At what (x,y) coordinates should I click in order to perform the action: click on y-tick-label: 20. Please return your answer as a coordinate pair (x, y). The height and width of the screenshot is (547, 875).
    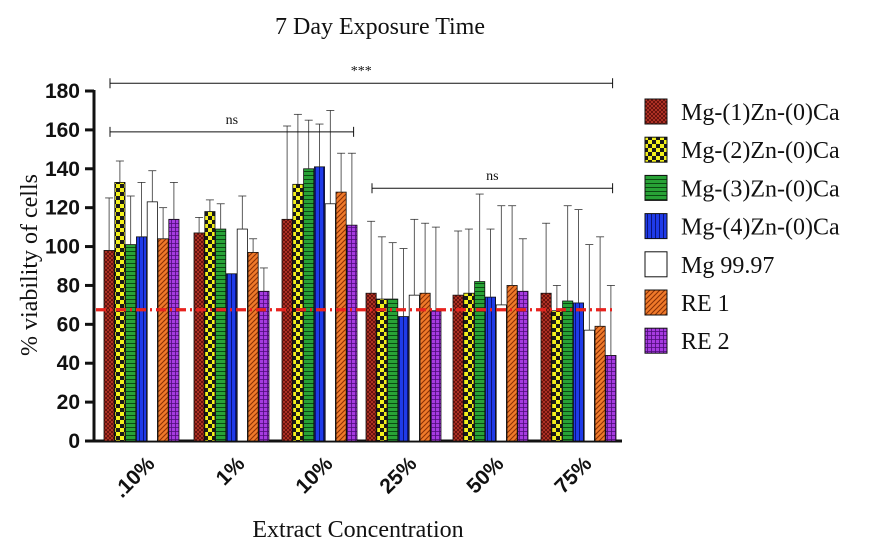
    Looking at the image, I should click on (68, 402).